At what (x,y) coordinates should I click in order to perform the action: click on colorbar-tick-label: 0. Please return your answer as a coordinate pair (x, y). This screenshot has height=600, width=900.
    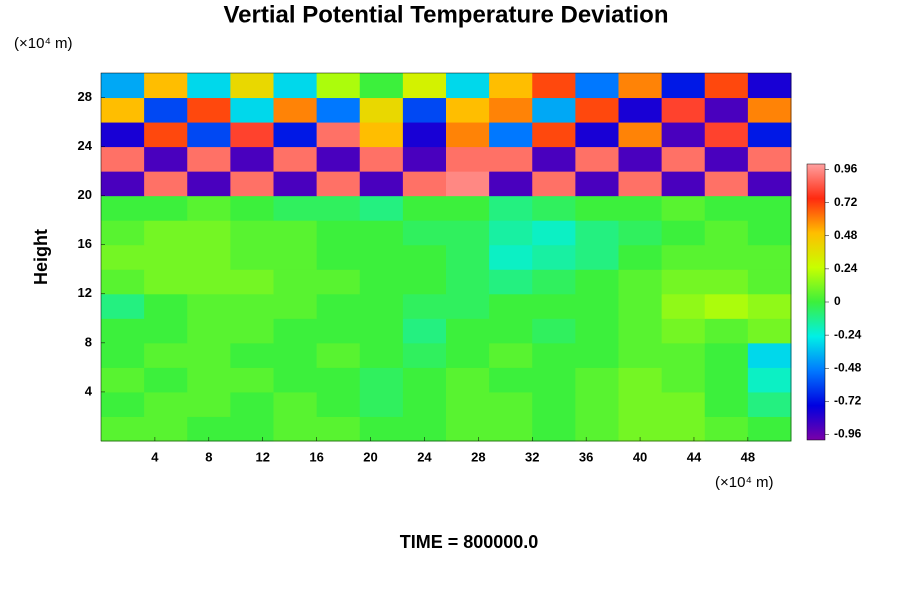
    Looking at the image, I should click on (837, 301).